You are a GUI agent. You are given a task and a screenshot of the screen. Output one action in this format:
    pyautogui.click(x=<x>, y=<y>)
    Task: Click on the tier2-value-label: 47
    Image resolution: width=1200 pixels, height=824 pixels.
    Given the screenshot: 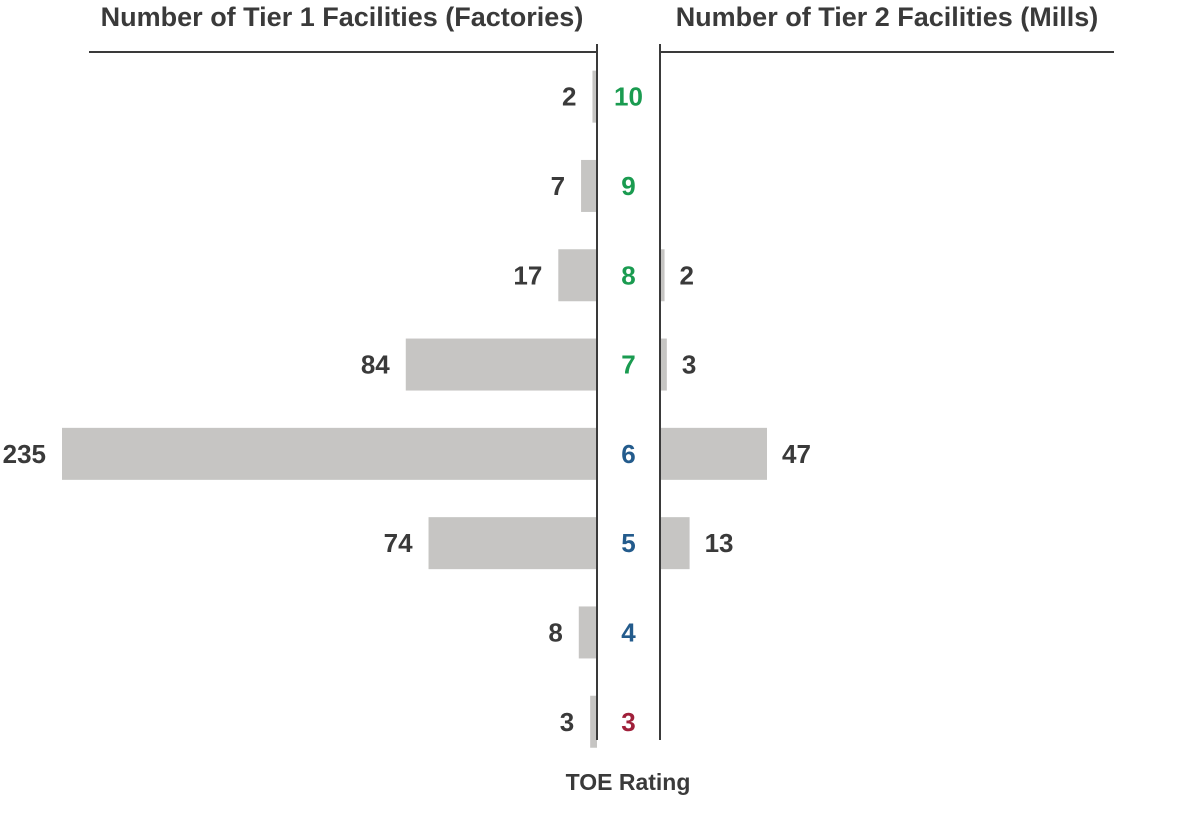 What is the action you would take?
    pyautogui.click(x=796, y=454)
    